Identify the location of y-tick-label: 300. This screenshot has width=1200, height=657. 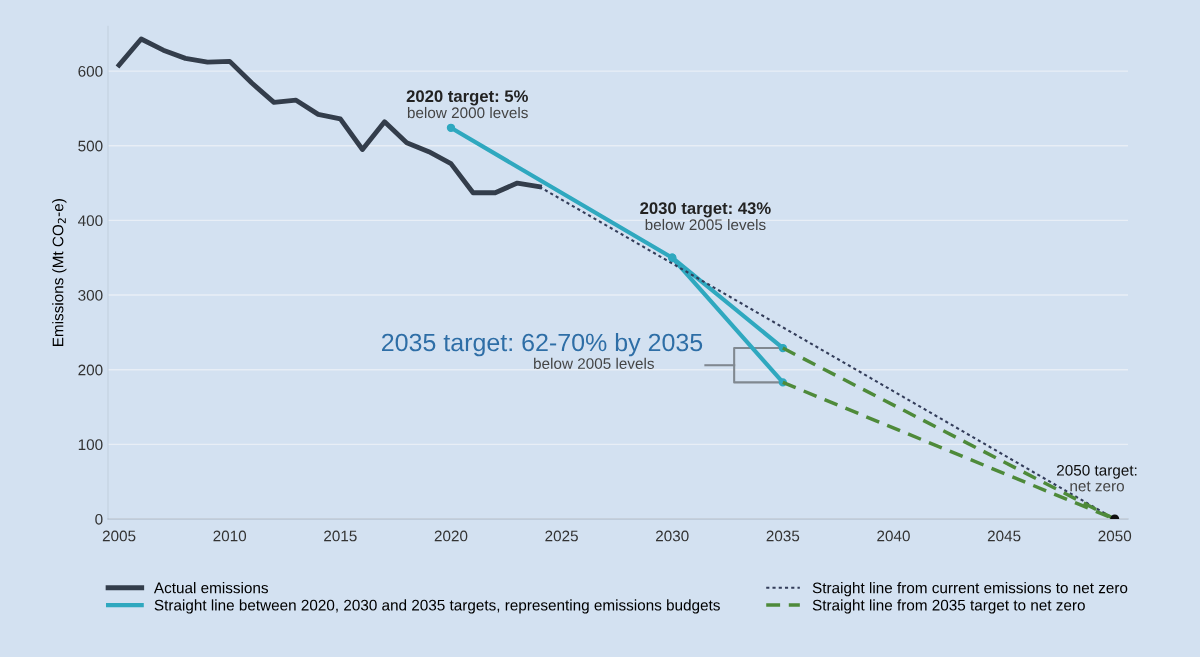
(90, 295).